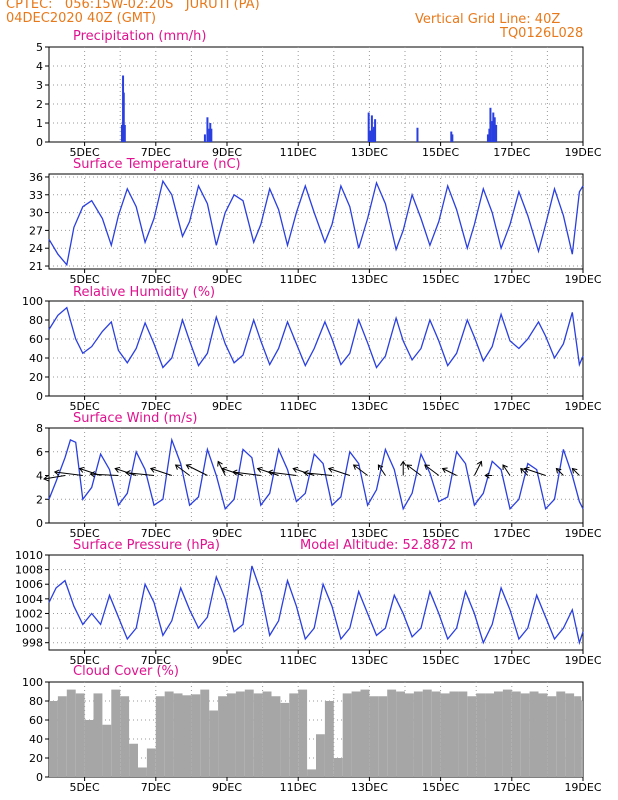 This screenshot has width=618, height=800. Describe the element at coordinates (440, 533) in the screenshot. I see `wind-xtick-label: 15DEC` at that location.